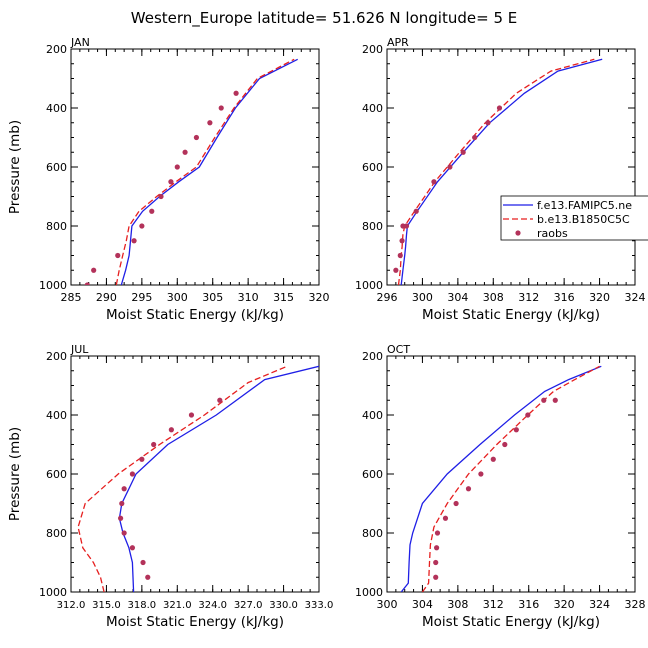 The width and height of the screenshot is (648, 648). Describe the element at coordinates (528, 604) in the screenshot. I see `x-tick-label: 316` at that location.